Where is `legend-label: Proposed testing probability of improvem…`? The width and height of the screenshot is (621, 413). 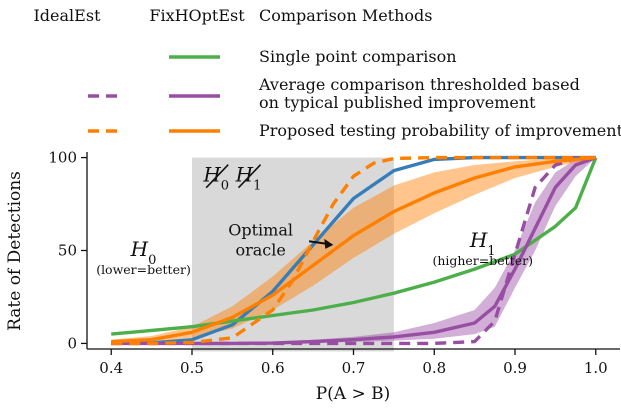 legend-label: Proposed testing probability of improvem… is located at coordinates (440, 130).